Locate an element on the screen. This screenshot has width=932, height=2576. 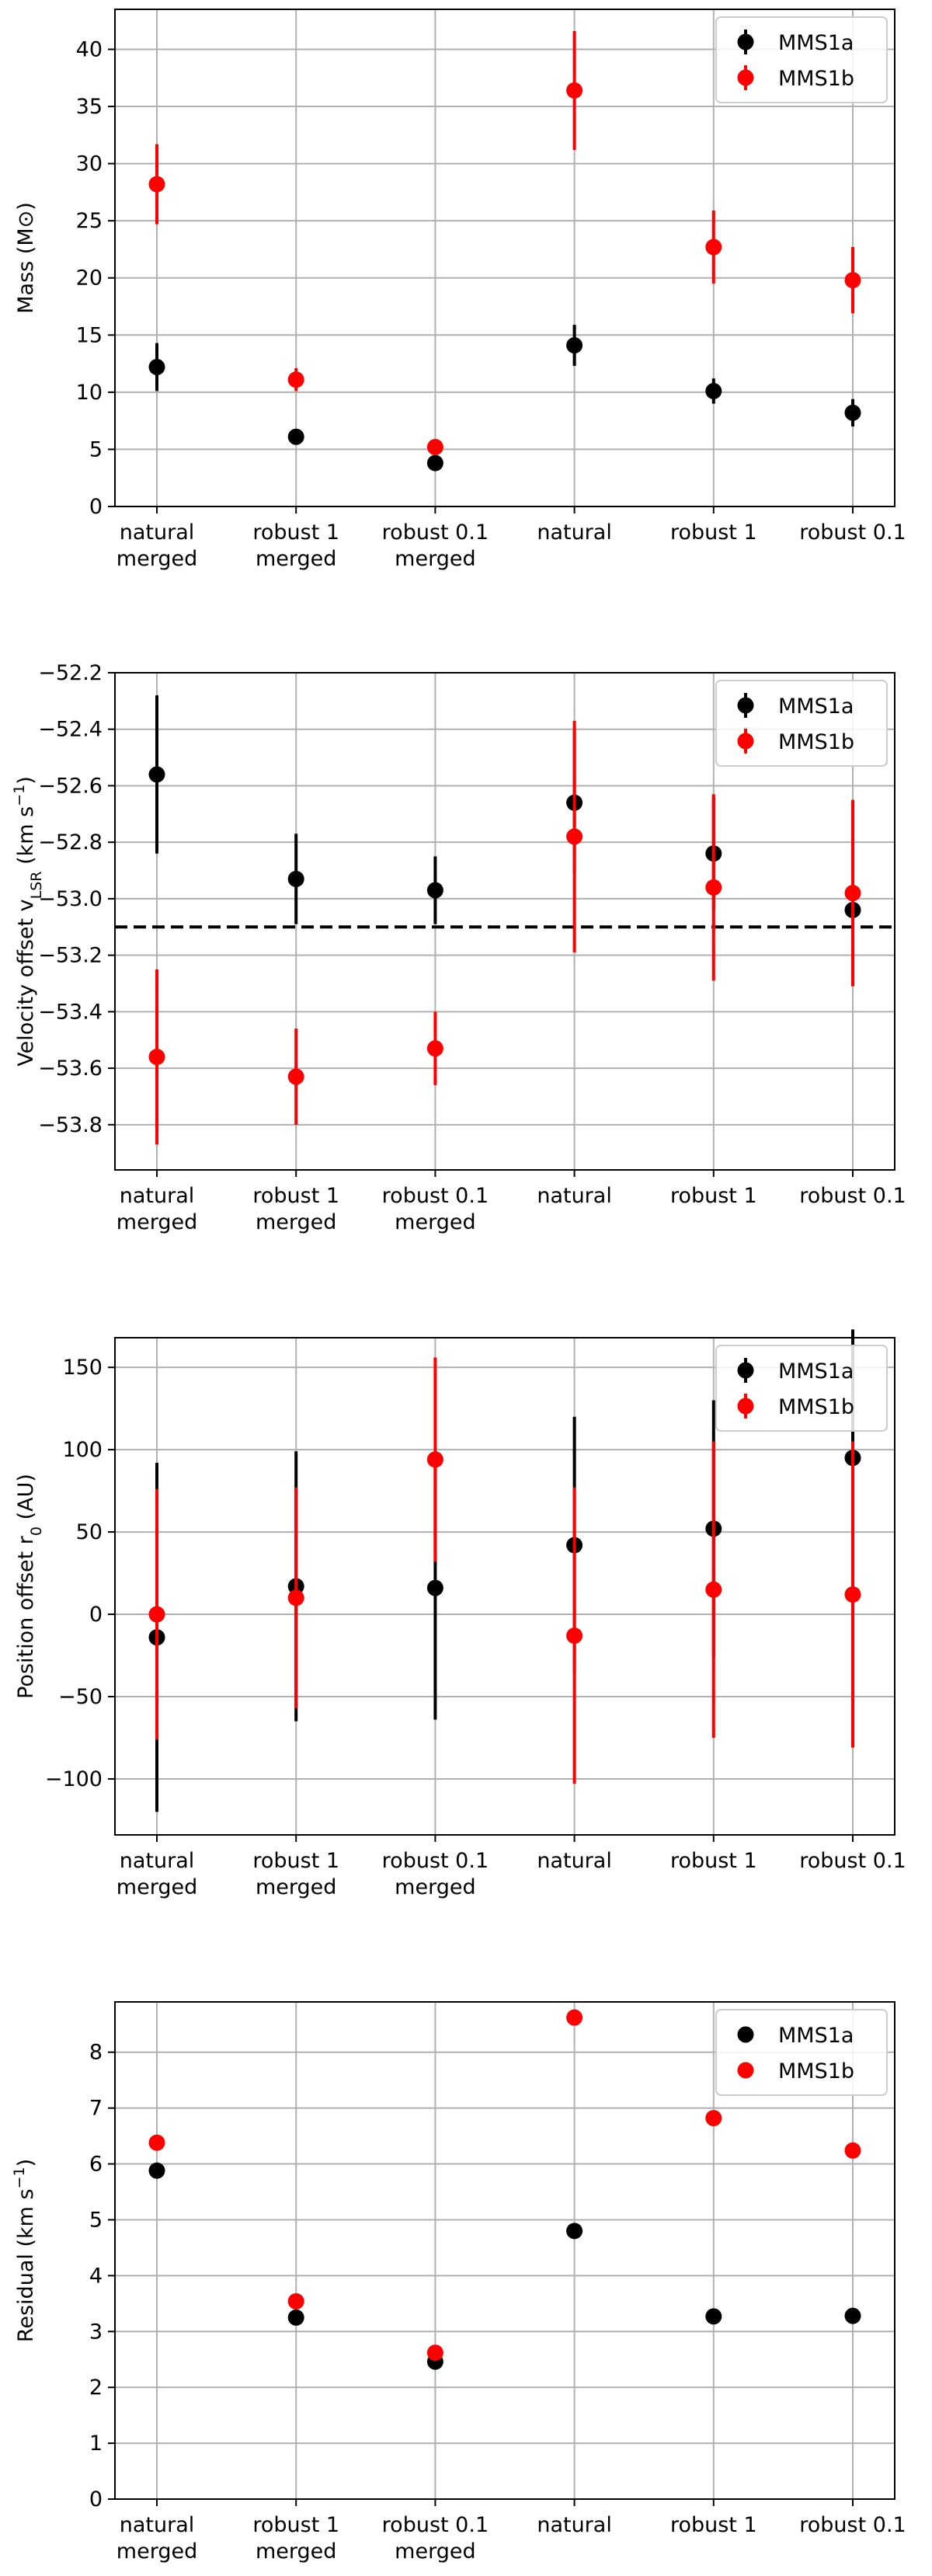
y-tick-label: 4 is located at coordinates (96, 2276).